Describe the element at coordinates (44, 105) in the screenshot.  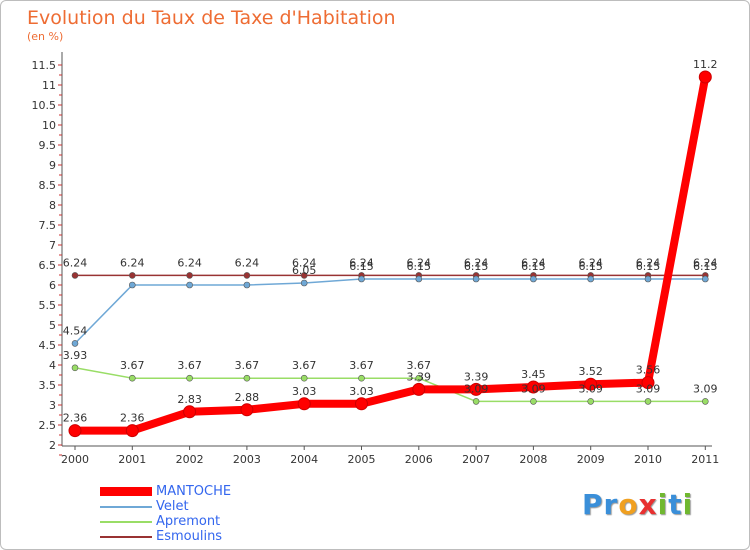
I see `y-tick-label: 10.5` at that location.